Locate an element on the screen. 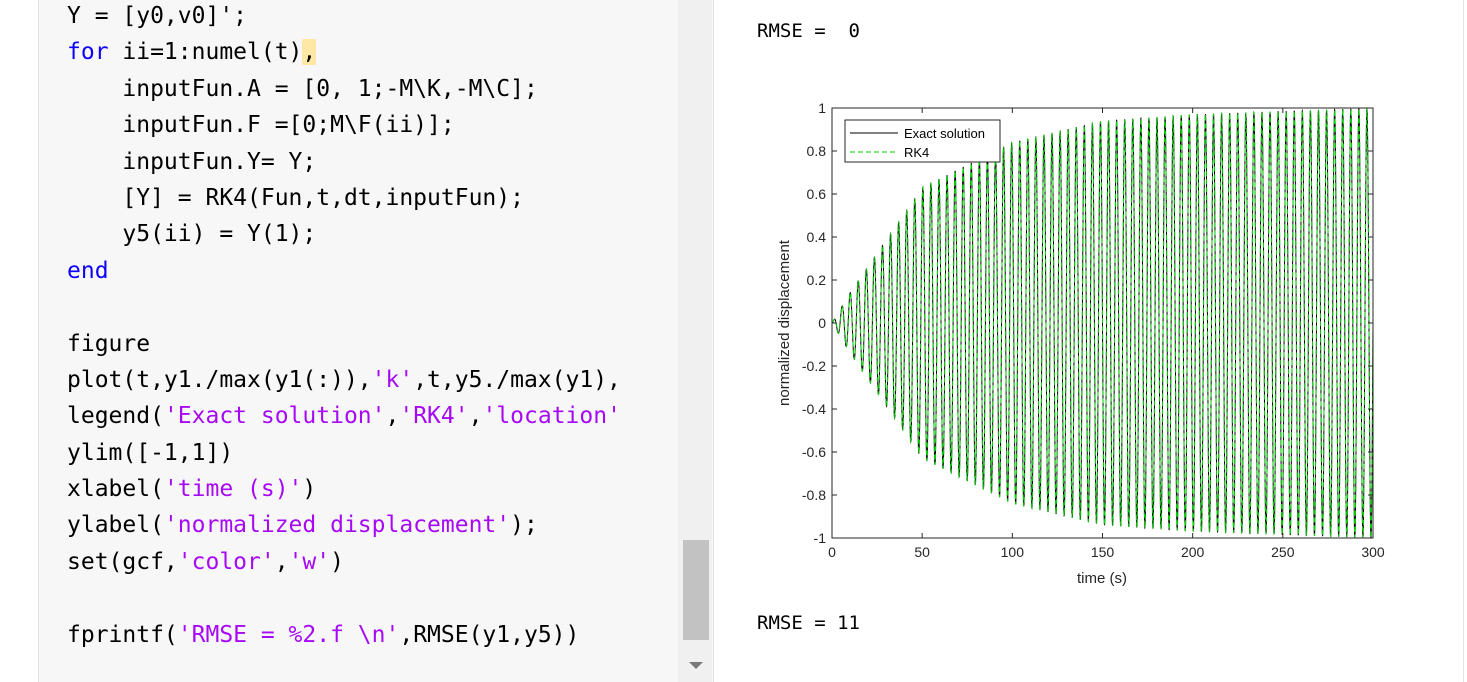 The image size is (1467, 682). code-line: y5(ii) = Y(1); is located at coordinates (344, 234).